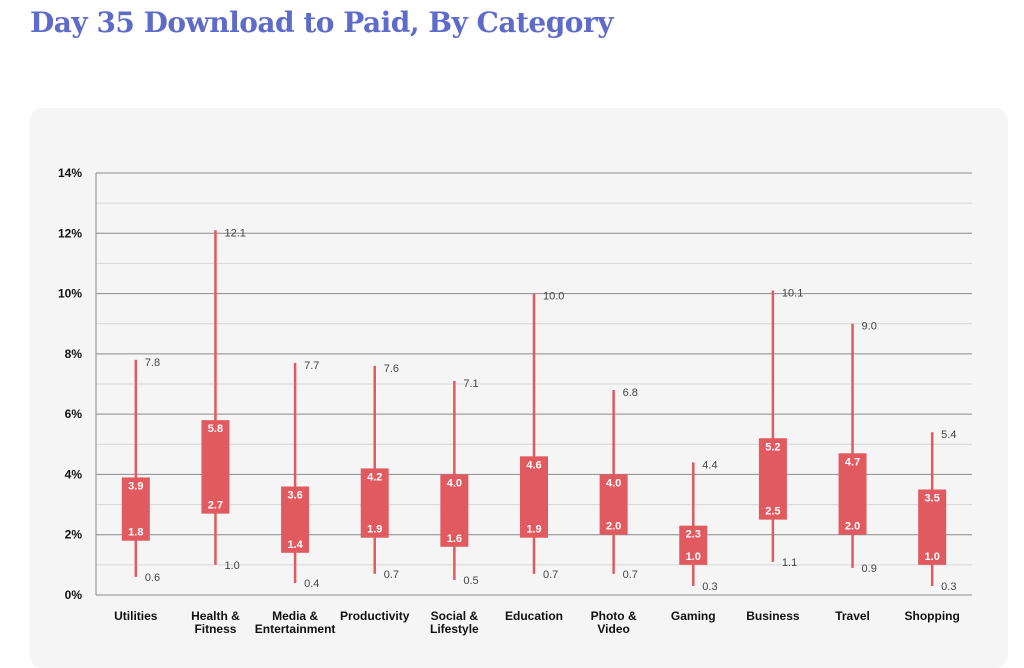  Describe the element at coordinates (789, 563) in the screenshot. I see `min-label: 1.1` at that location.